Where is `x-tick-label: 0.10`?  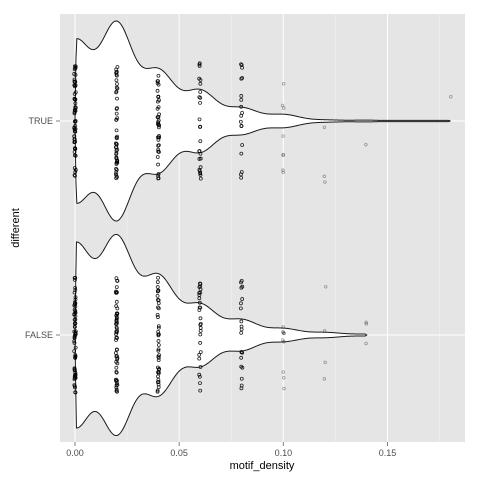
x-tick-label: 0.10 is located at coordinates (284, 453).